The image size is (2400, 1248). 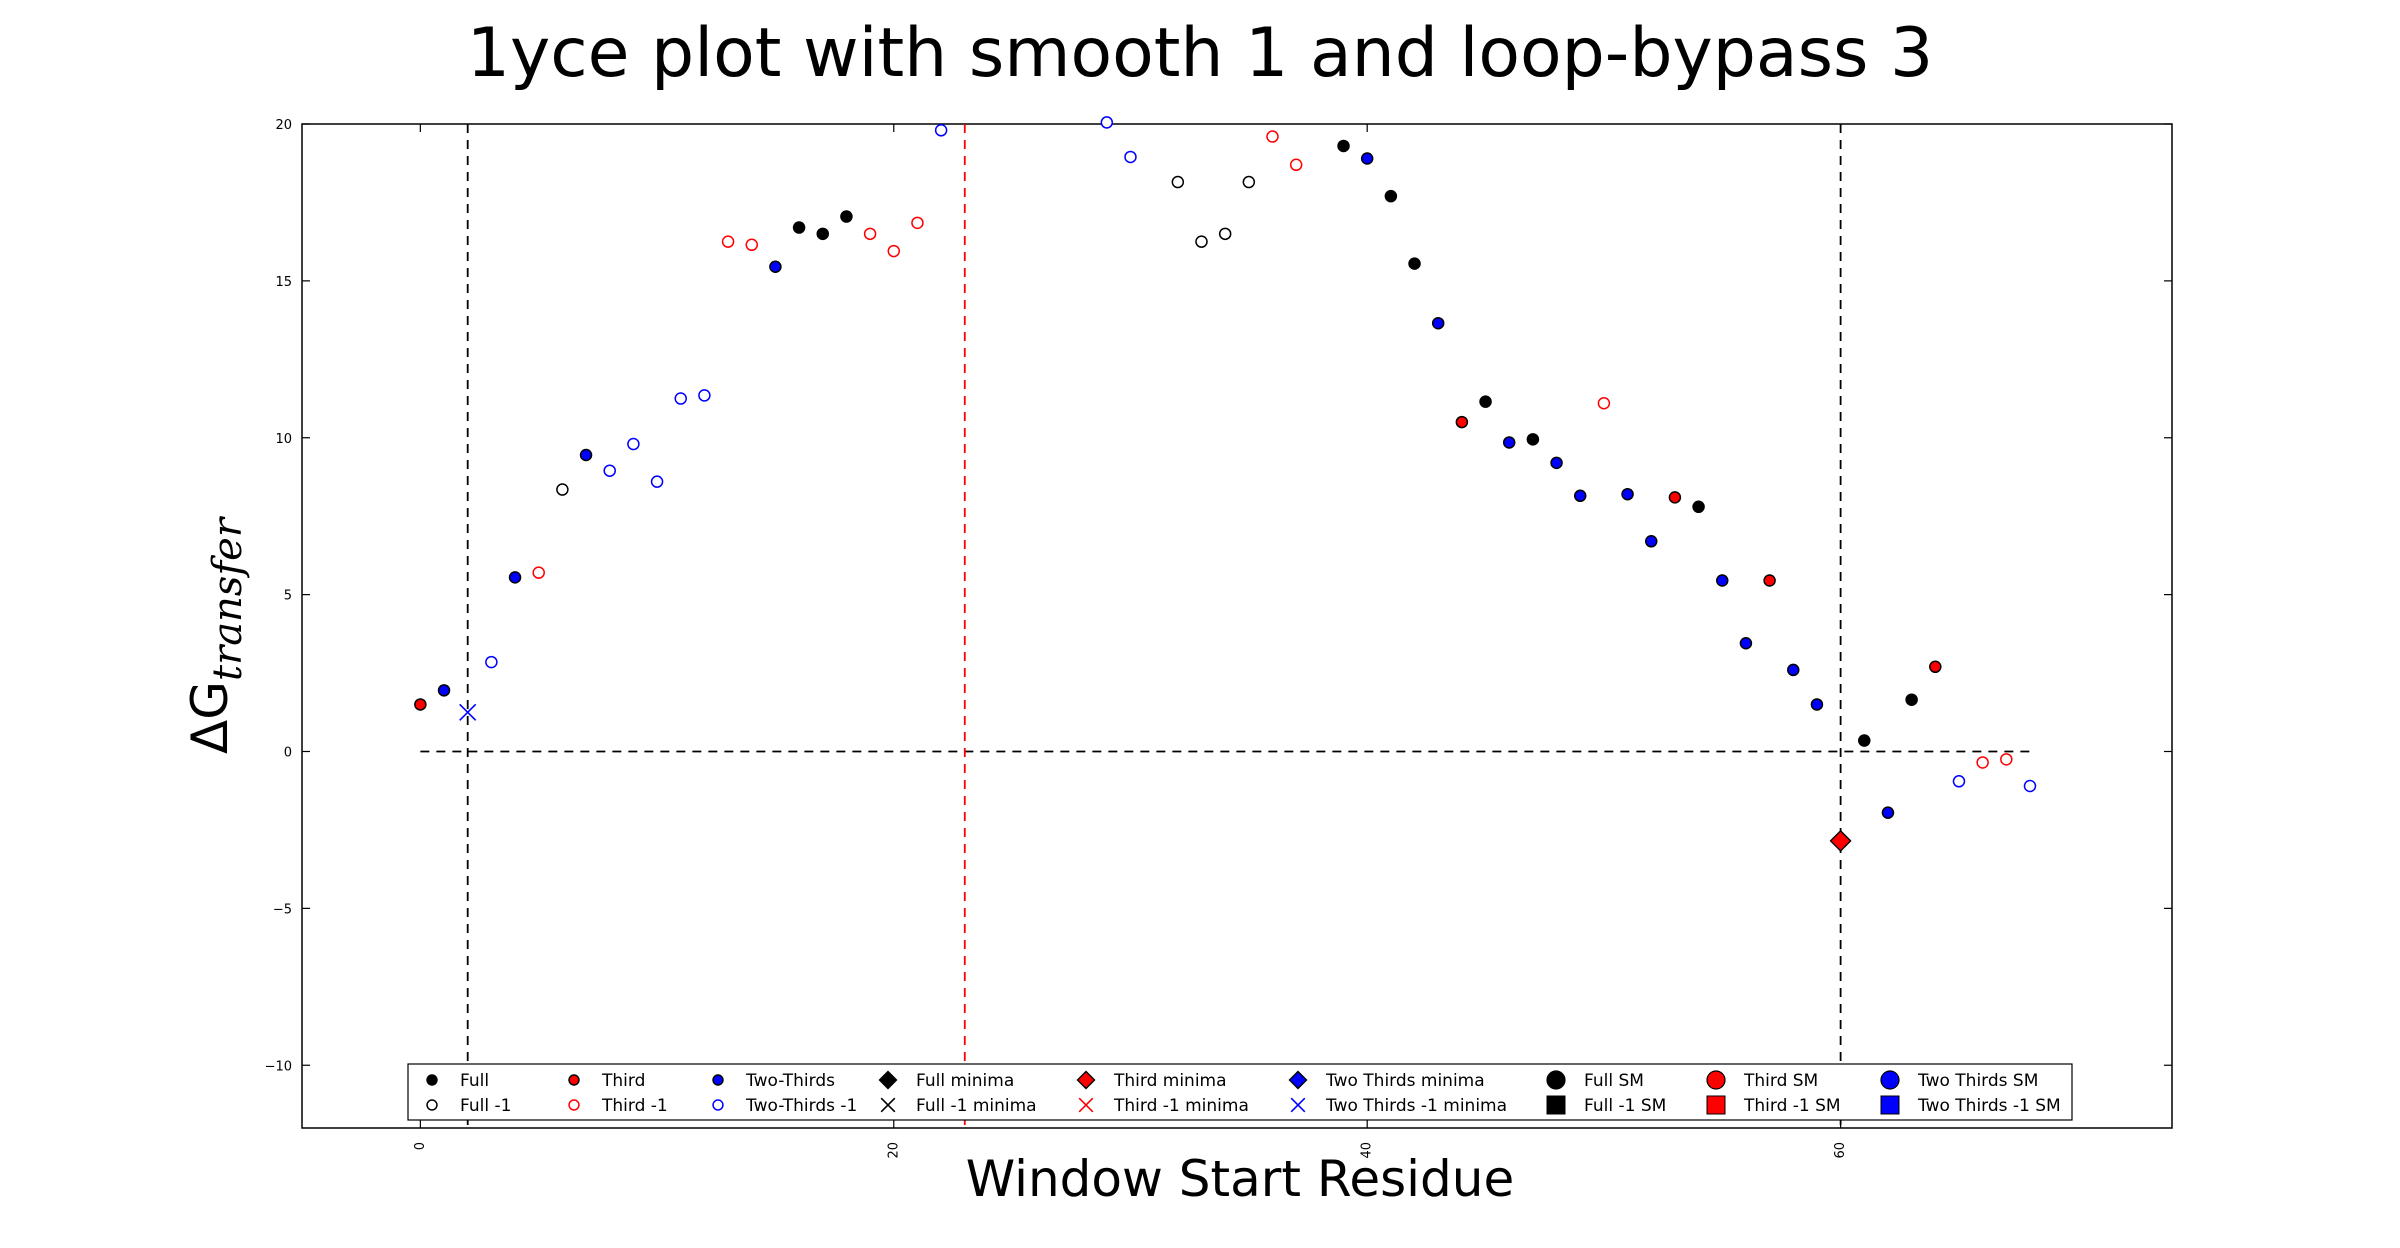 I want to click on legend-label: Two Thirds minima, so click(x=1405, y=1081).